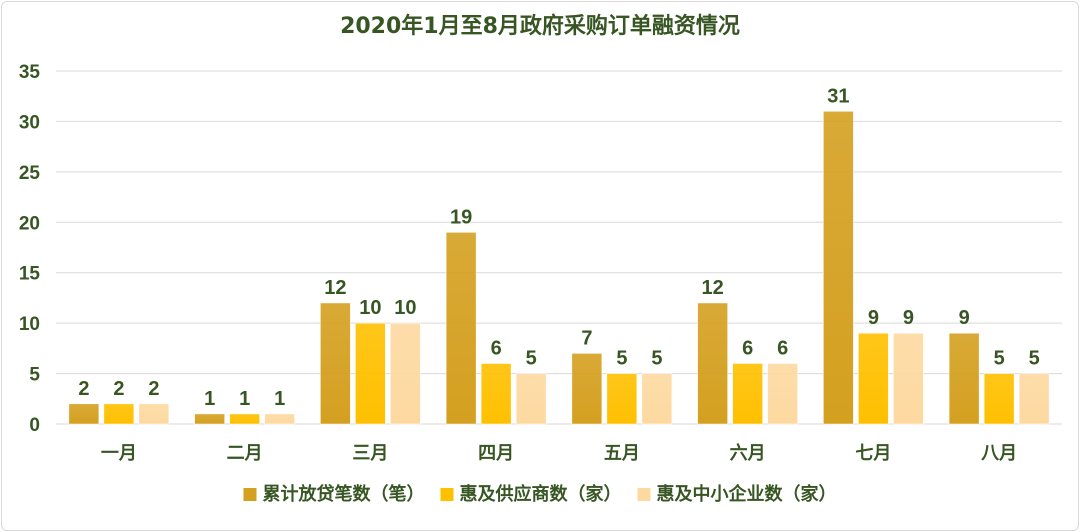  What do you see at coordinates (873, 453) in the screenshot?
I see `x-tick-label: 七月` at bounding box center [873, 453].